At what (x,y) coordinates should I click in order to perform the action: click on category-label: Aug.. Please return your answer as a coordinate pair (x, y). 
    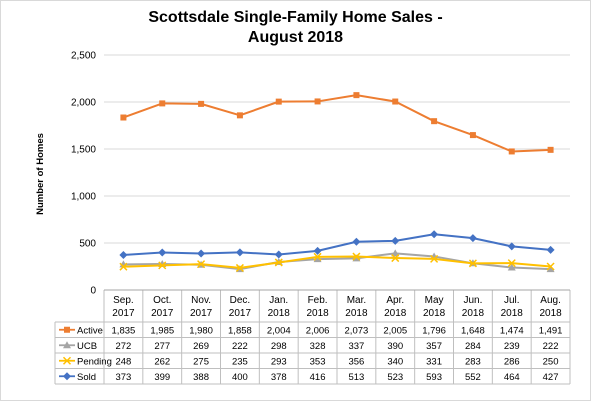
    Looking at the image, I should click on (550, 300).